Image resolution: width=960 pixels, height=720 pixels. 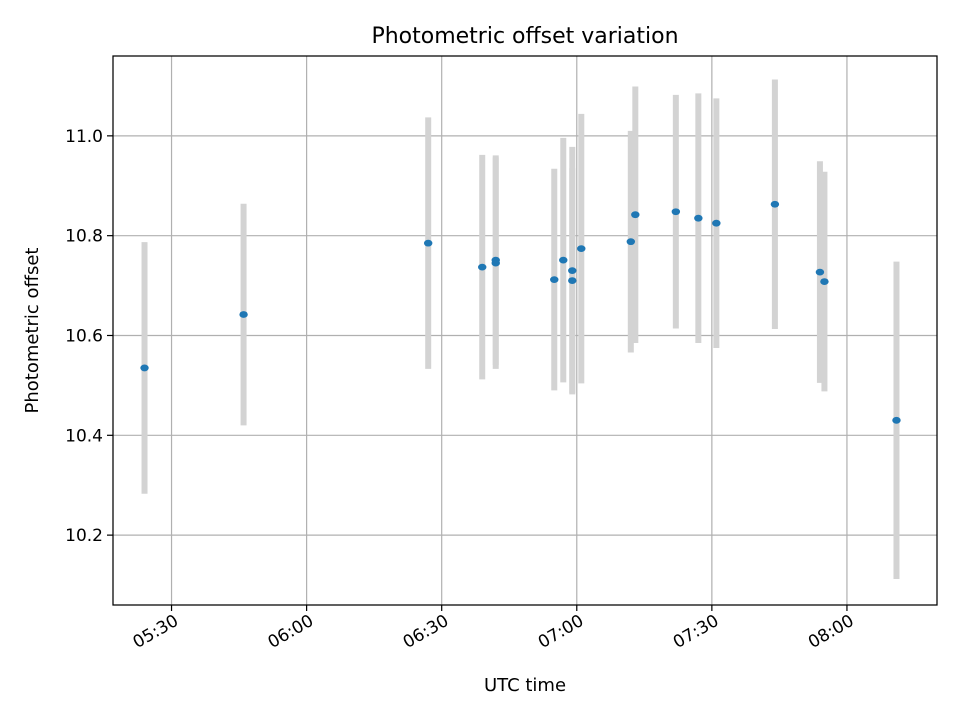 What do you see at coordinates (525, 685) in the screenshot?
I see `x-axis-label: UTC time` at bounding box center [525, 685].